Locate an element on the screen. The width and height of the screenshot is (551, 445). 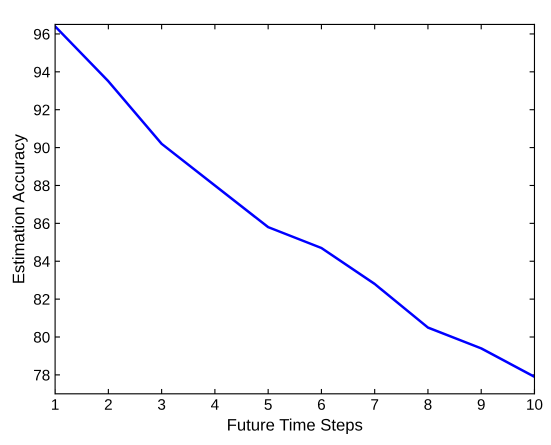
x-tick-label: 5 is located at coordinates (268, 404).